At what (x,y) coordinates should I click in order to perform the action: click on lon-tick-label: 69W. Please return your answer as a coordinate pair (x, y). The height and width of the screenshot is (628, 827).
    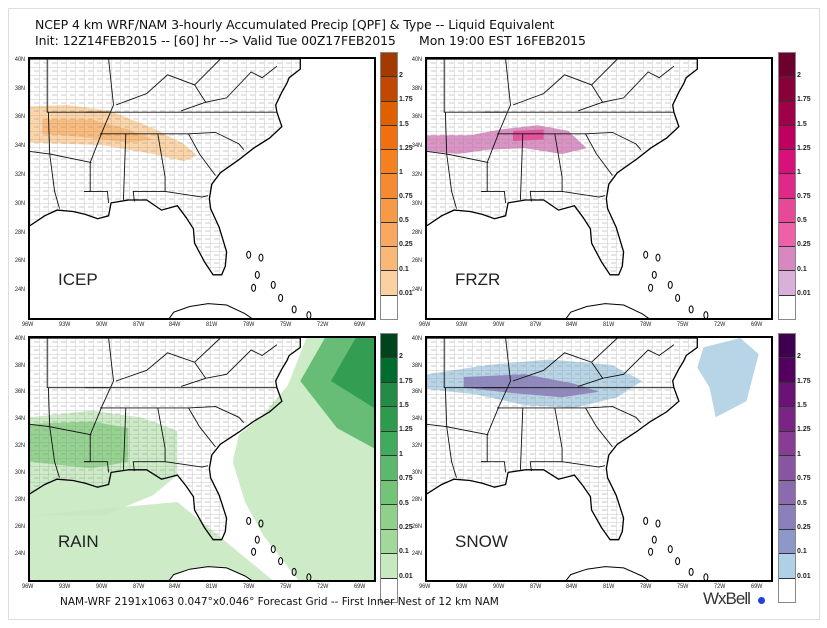
    Looking at the image, I should click on (756, 324).